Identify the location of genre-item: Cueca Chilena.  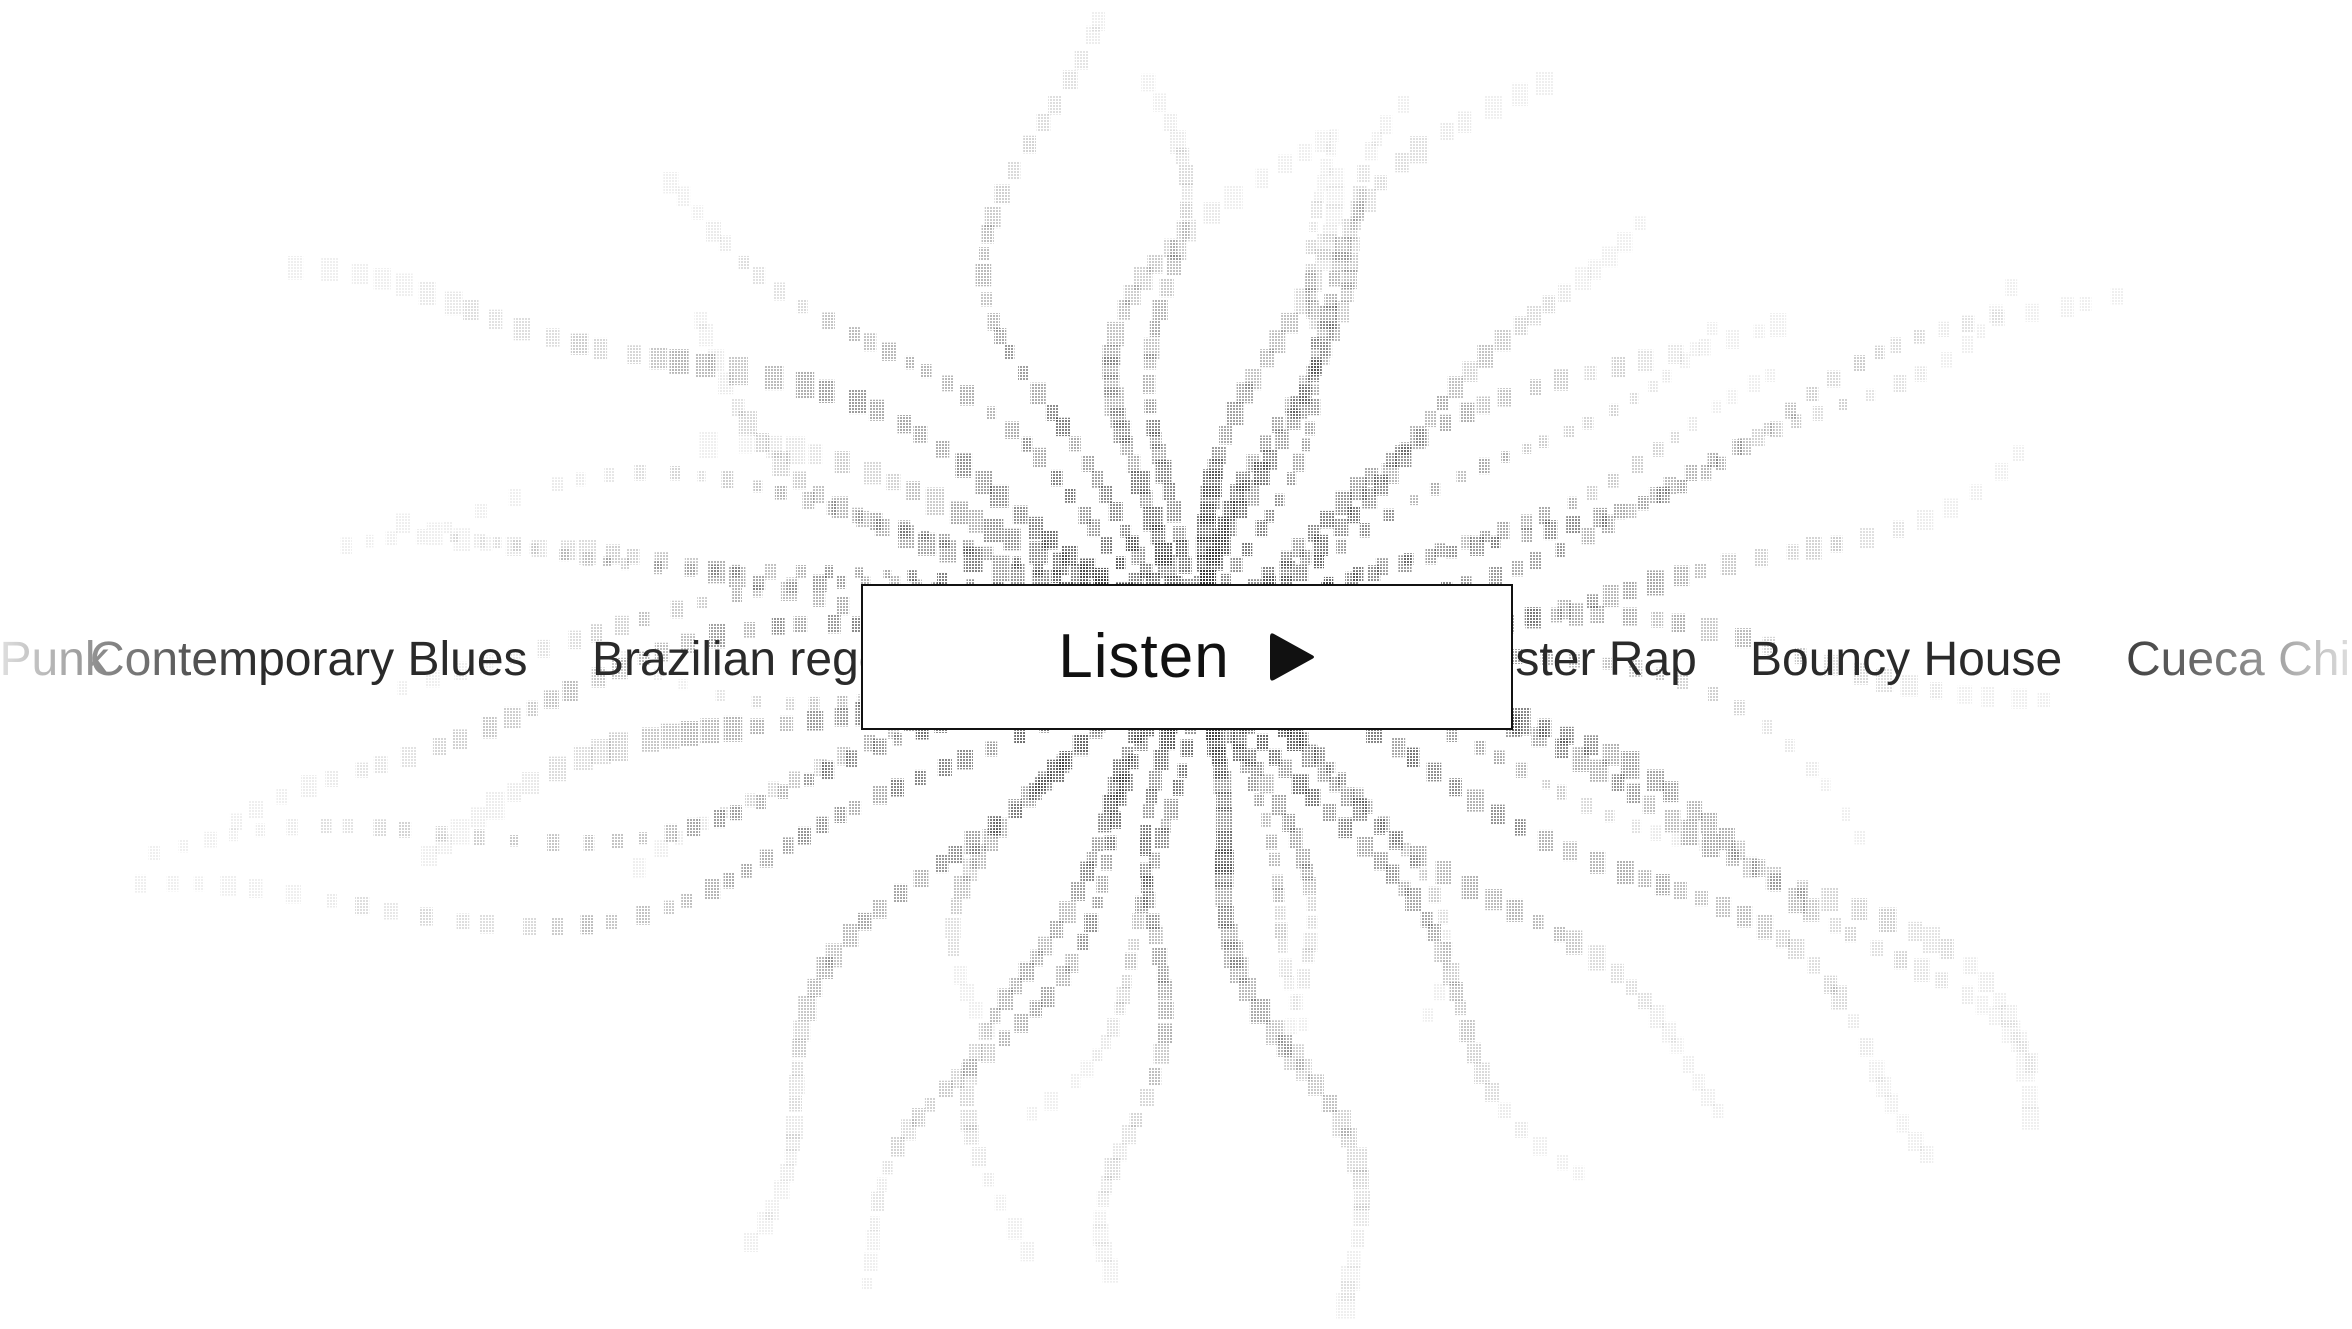
(2239, 659).